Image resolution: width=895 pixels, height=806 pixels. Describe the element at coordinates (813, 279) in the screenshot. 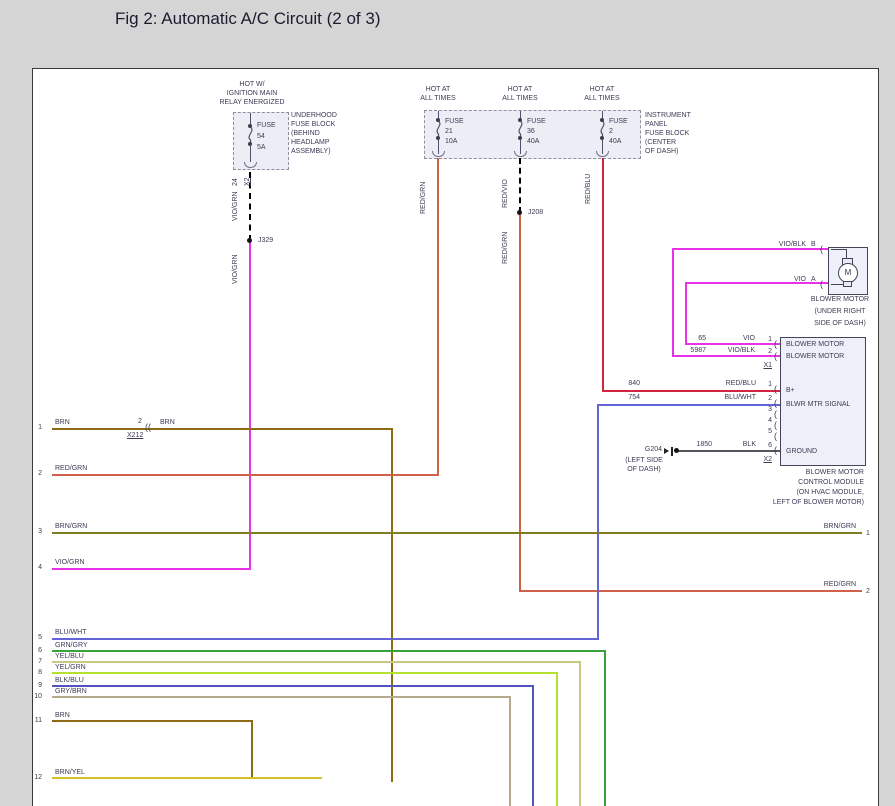

I see `blower-pin-a: A` at that location.